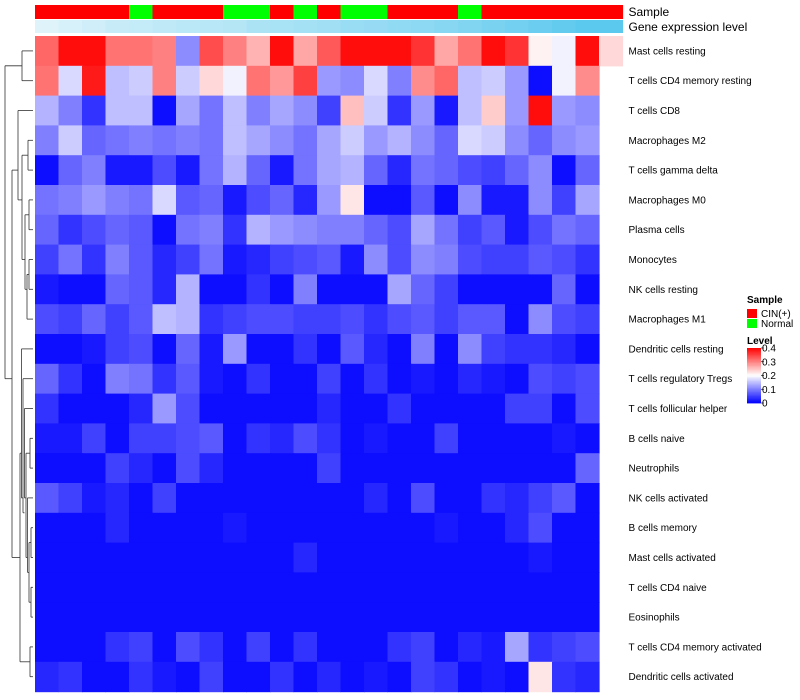 This screenshot has width=800, height=700. I want to click on heatmap-cell-r9-c23, so click(587, 319).